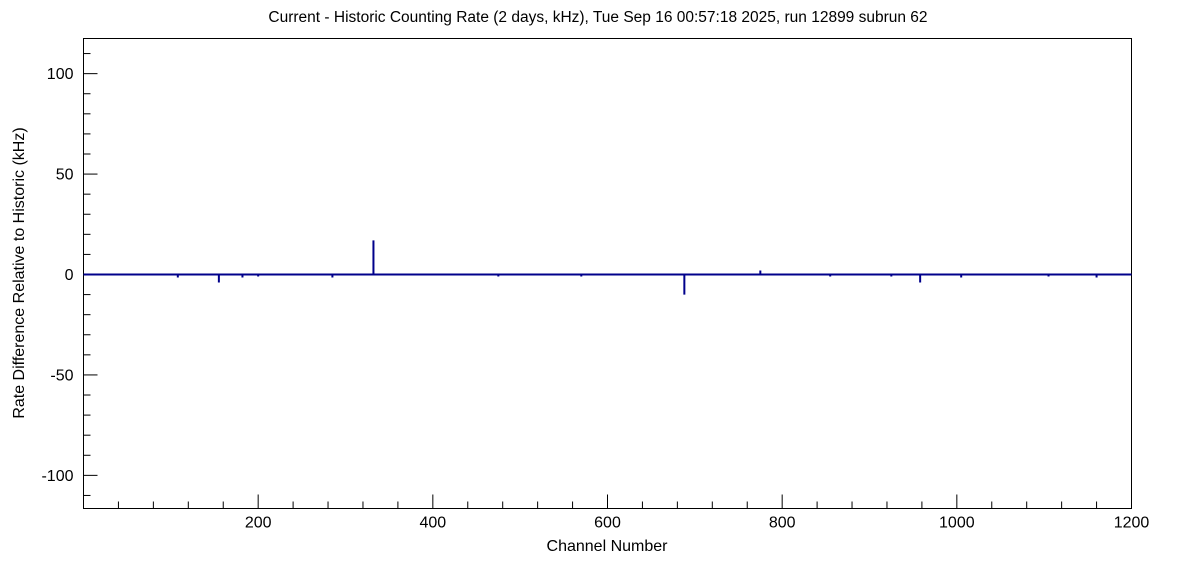 The image size is (1196, 572). I want to click on data-series-line, so click(607, 267).